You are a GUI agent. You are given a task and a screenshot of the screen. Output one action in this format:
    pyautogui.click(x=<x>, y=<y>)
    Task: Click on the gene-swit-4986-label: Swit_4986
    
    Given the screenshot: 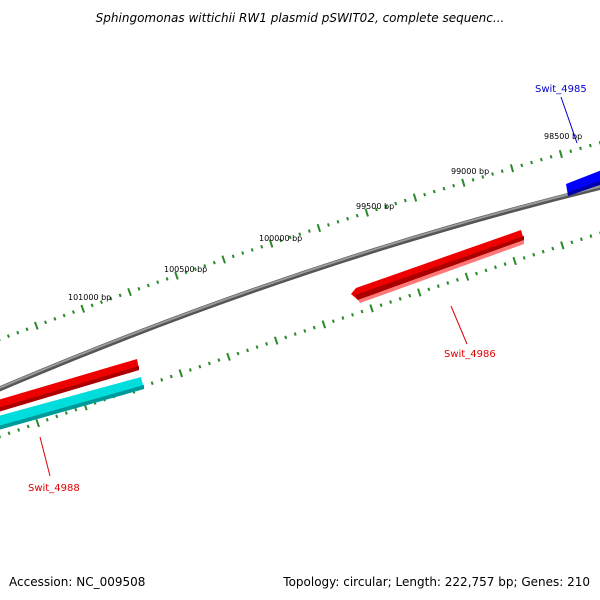 What is the action you would take?
    pyautogui.click(x=470, y=354)
    